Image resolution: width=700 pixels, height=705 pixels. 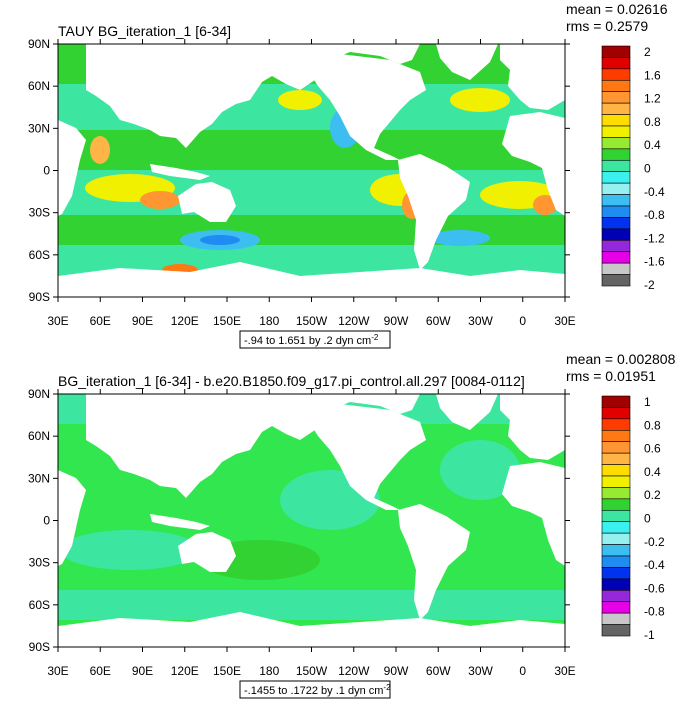 I want to click on lon-label: 150E, so click(x=227, y=671).